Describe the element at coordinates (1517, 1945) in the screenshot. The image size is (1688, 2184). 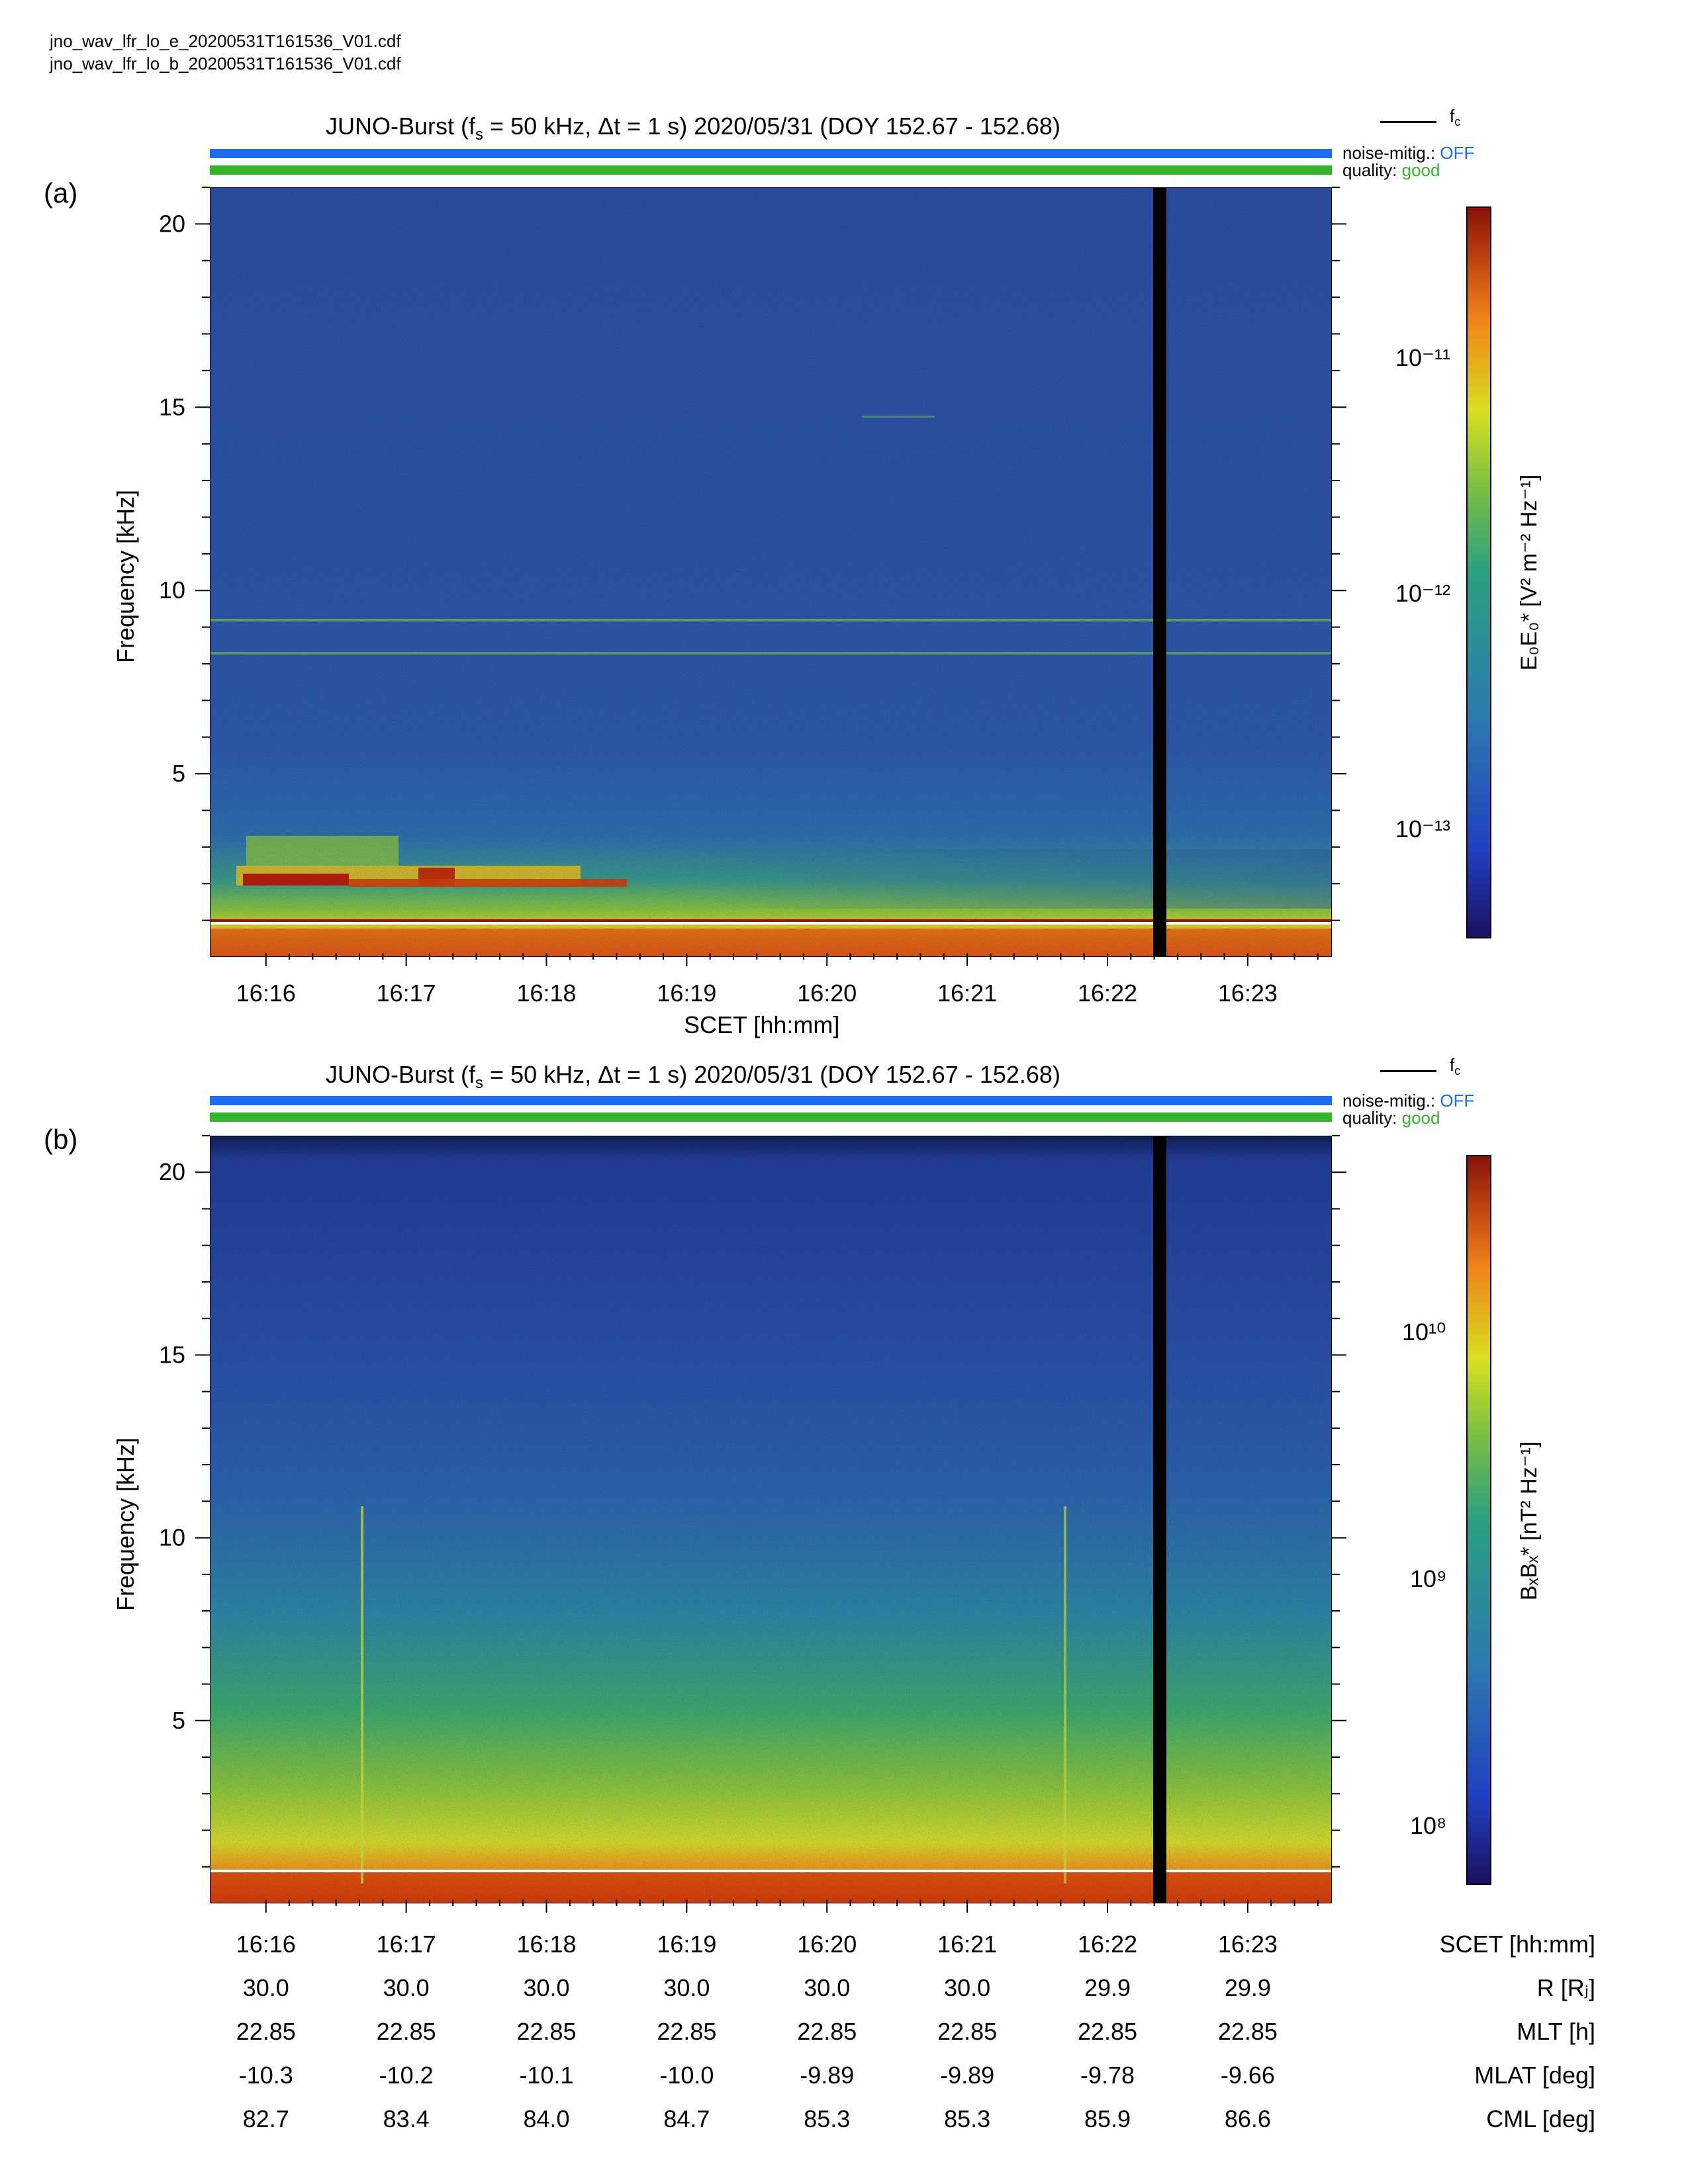
I see `ephemeris-label-scet: SCET [hh:mm]` at that location.